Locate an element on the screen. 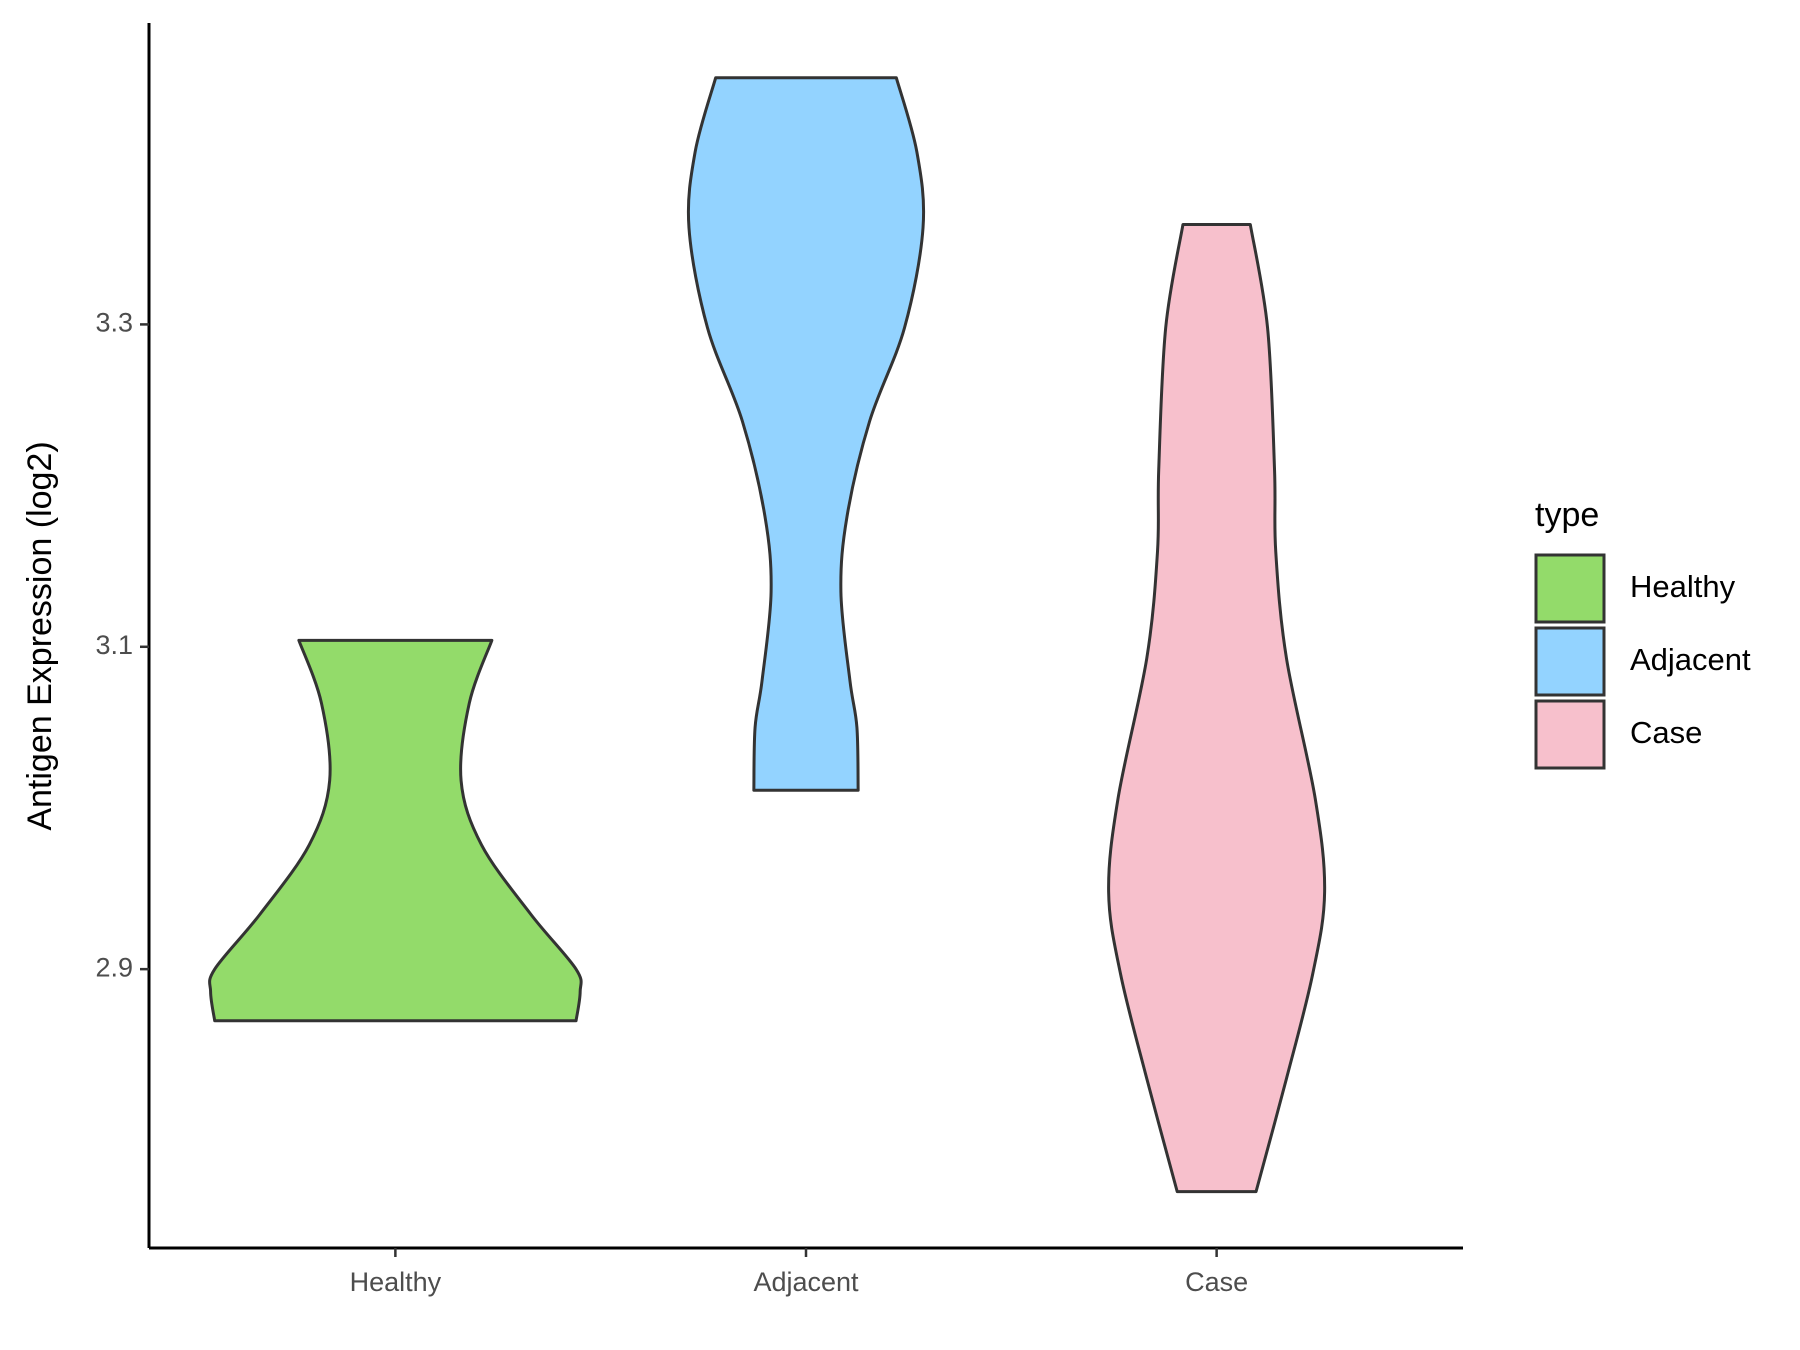  legend-title: type is located at coordinates (1567, 515).